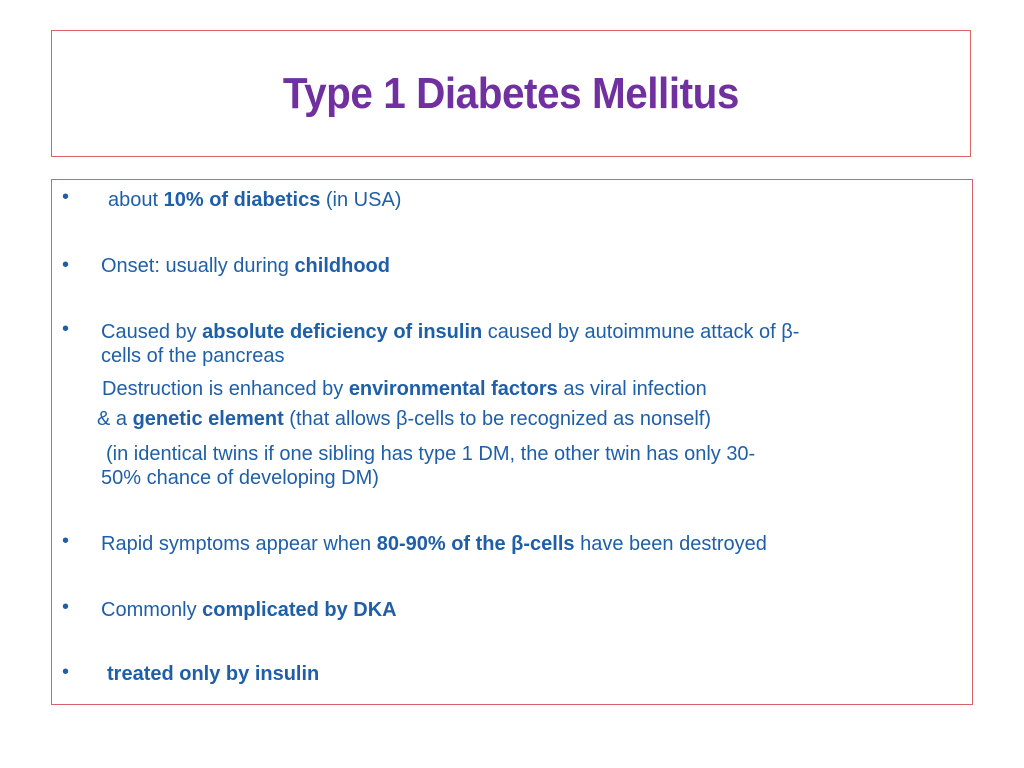 This screenshot has width=1024, height=768. Describe the element at coordinates (213, 674) in the screenshot. I see `item-9-bold: treated only by insulin` at that location.